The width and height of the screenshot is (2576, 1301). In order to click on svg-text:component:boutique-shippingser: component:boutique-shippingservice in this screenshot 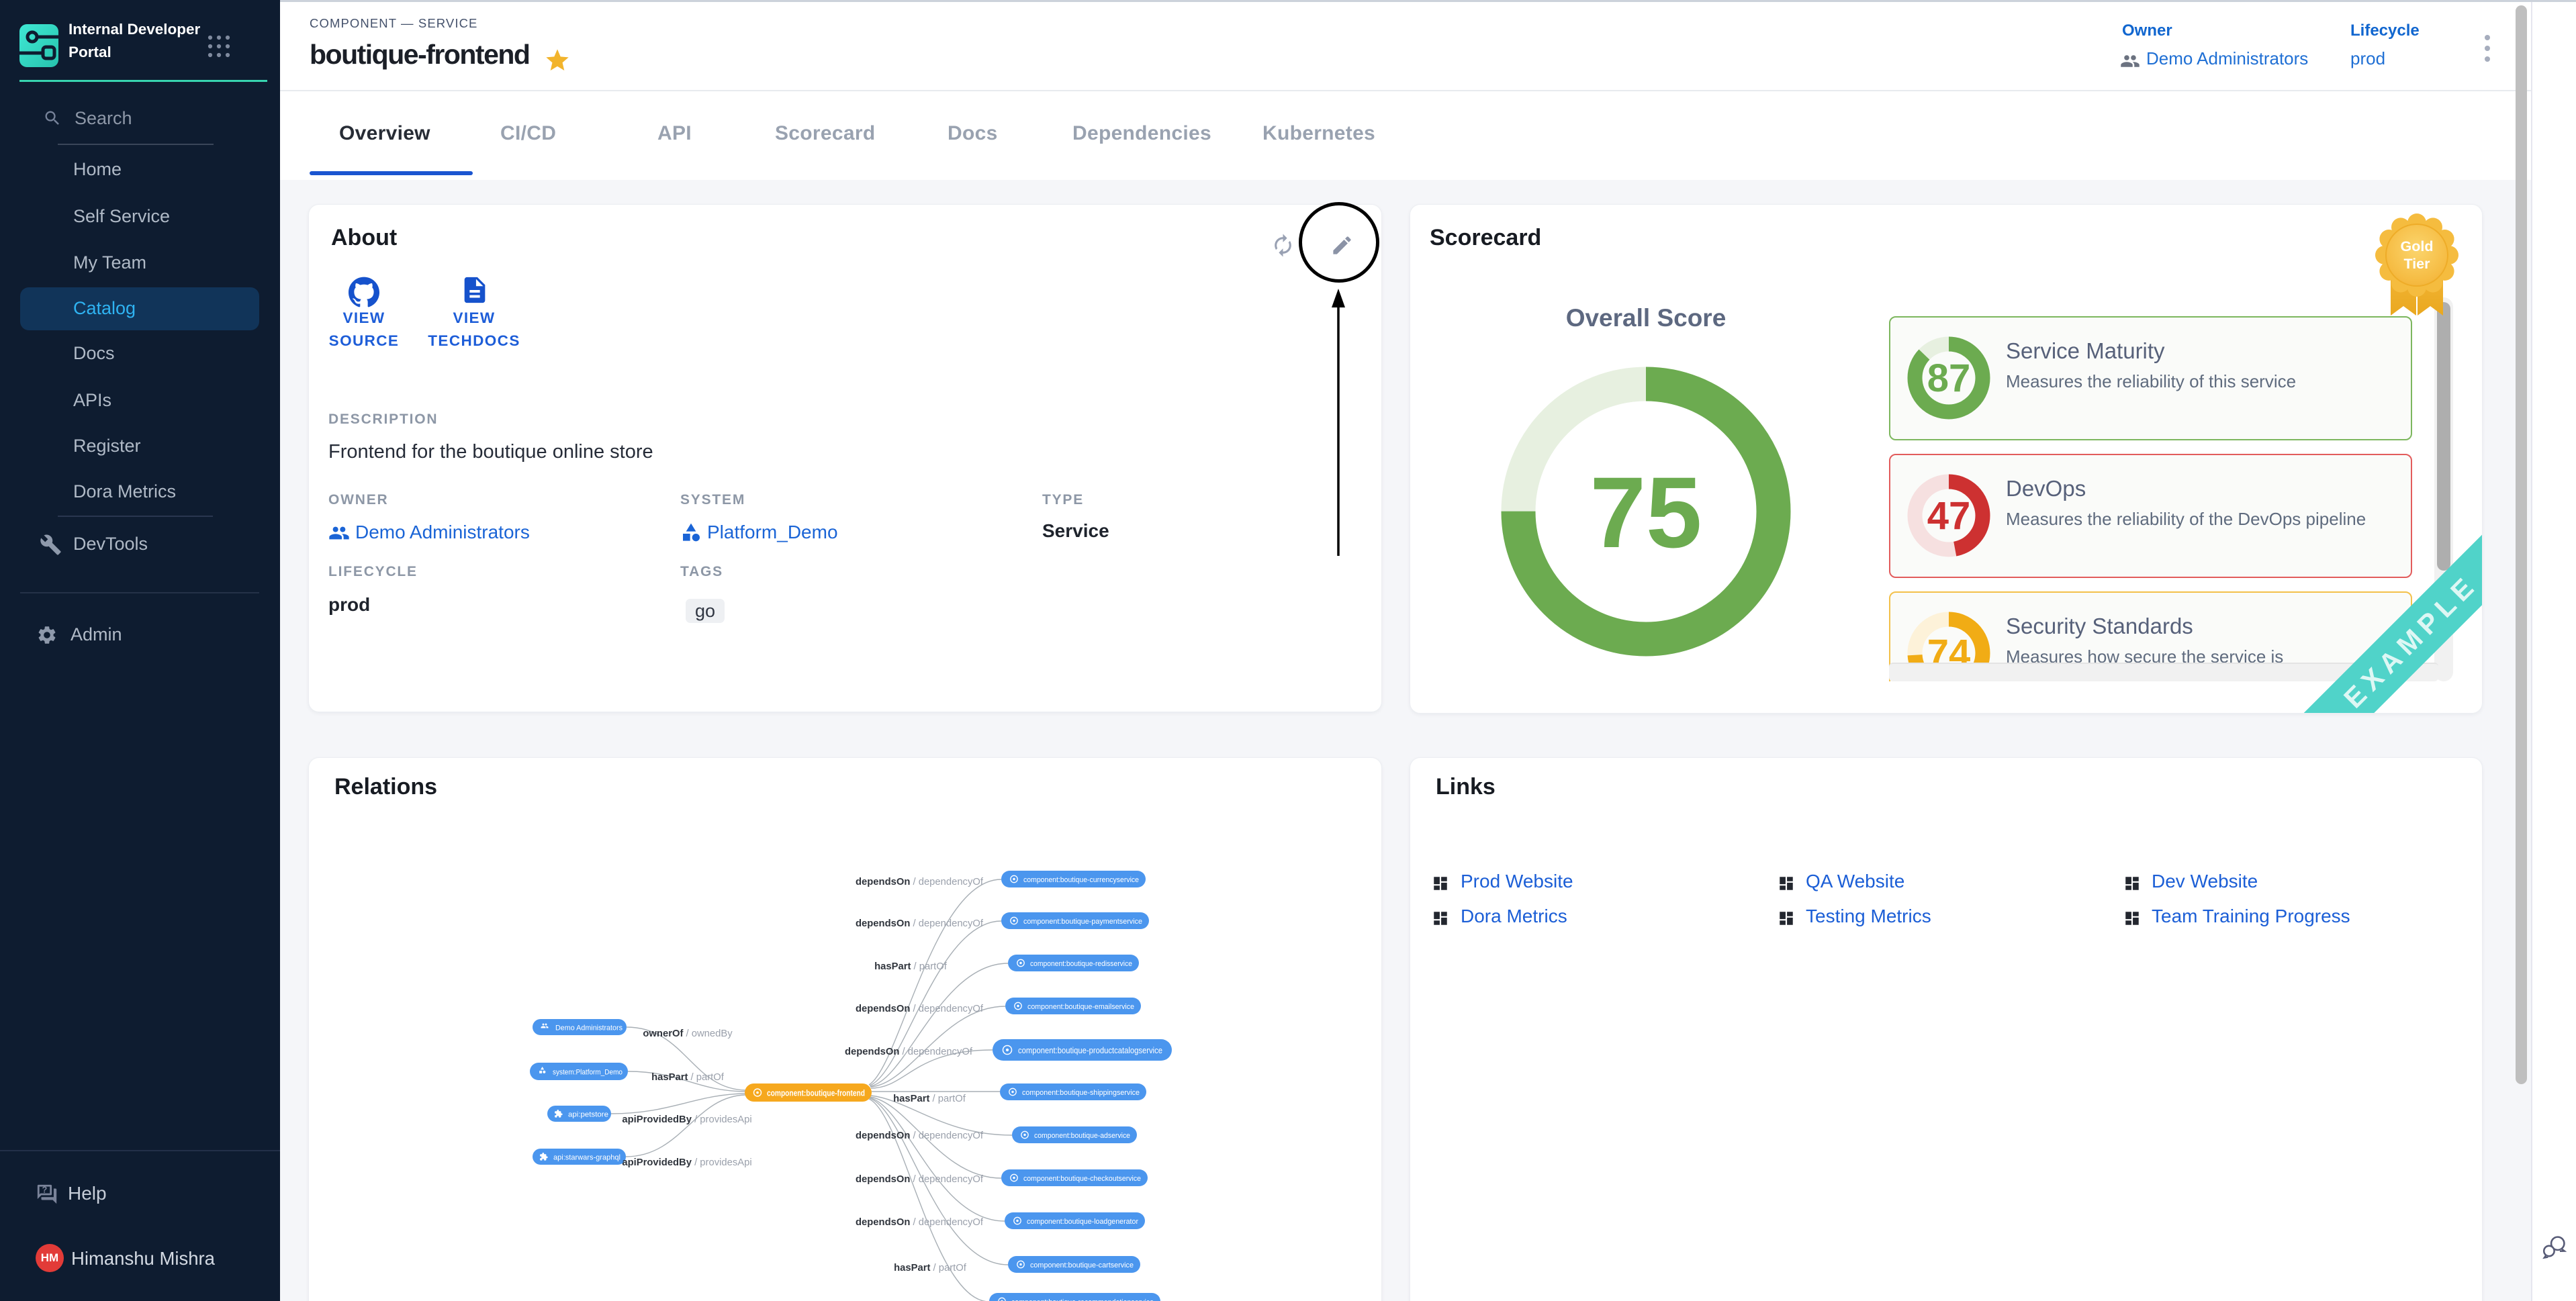, I will do `click(1081, 1093)`.